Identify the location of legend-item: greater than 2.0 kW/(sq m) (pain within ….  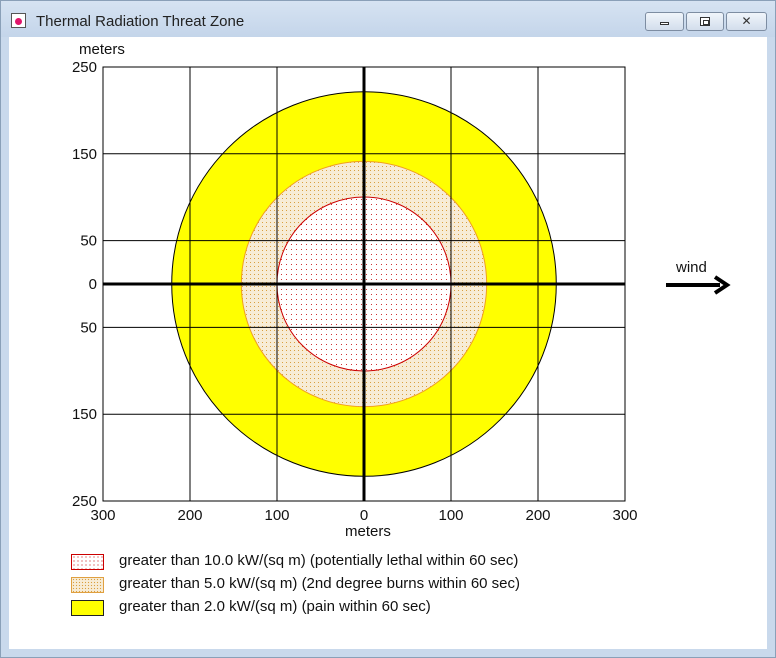
(371, 609).